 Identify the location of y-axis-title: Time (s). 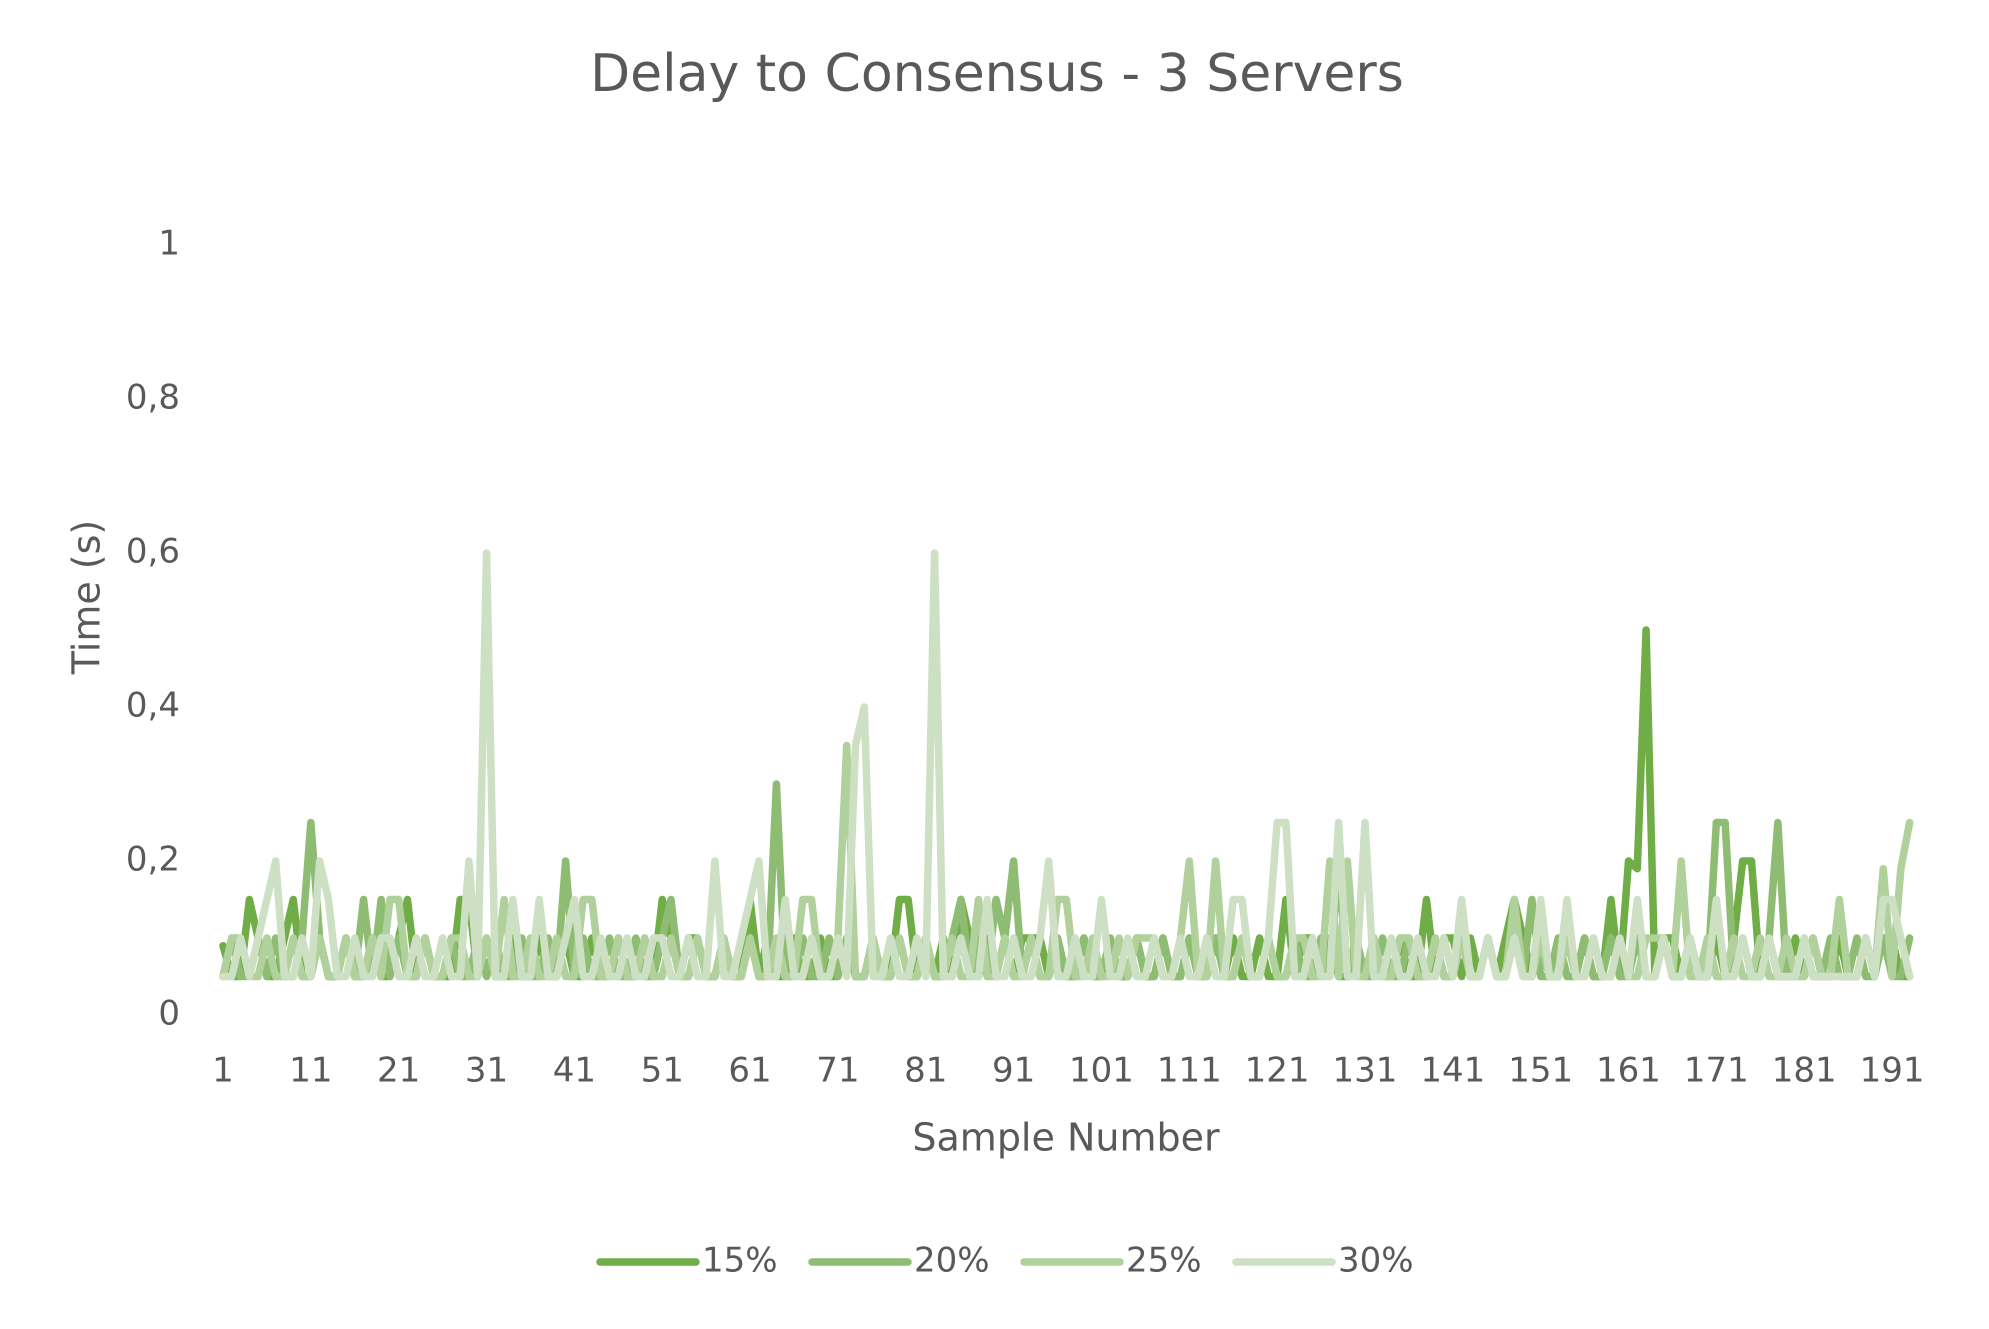
(87, 598).